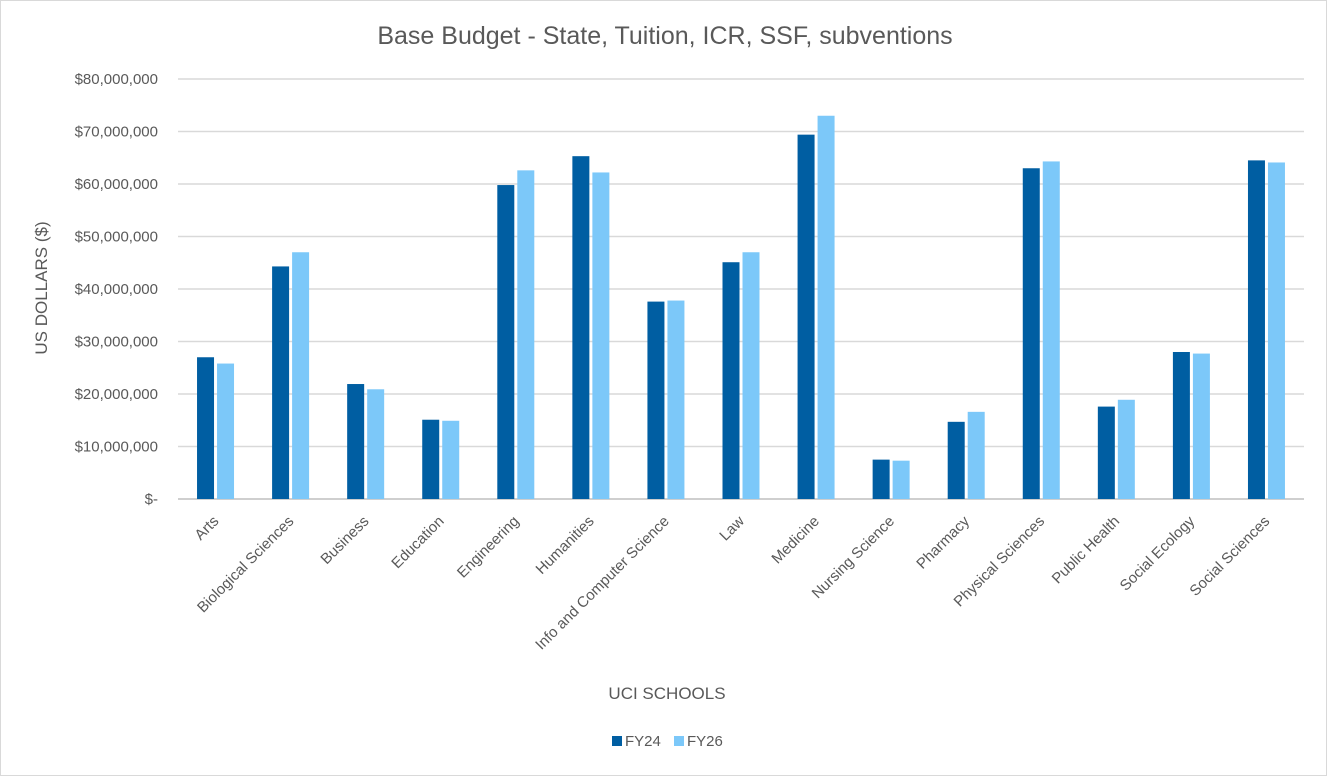 Image resolution: width=1327 pixels, height=776 pixels. What do you see at coordinates (344, 540) in the screenshot?
I see `x-tick-label: Business` at bounding box center [344, 540].